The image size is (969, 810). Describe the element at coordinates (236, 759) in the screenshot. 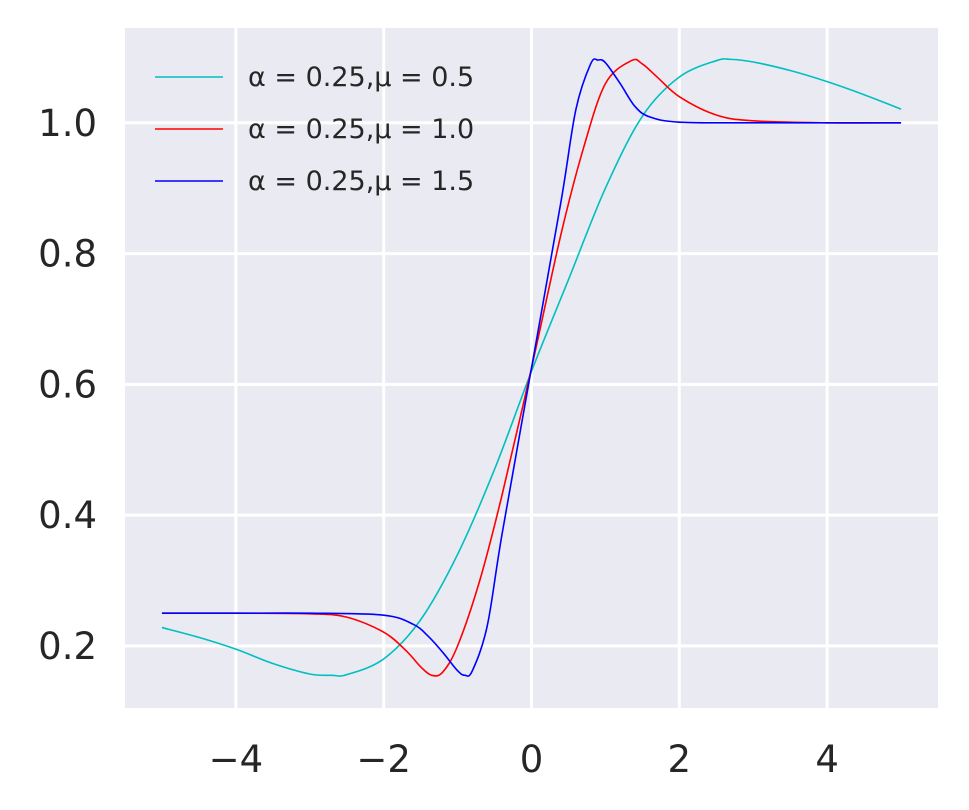

I see `x-tick-label: −4` at that location.